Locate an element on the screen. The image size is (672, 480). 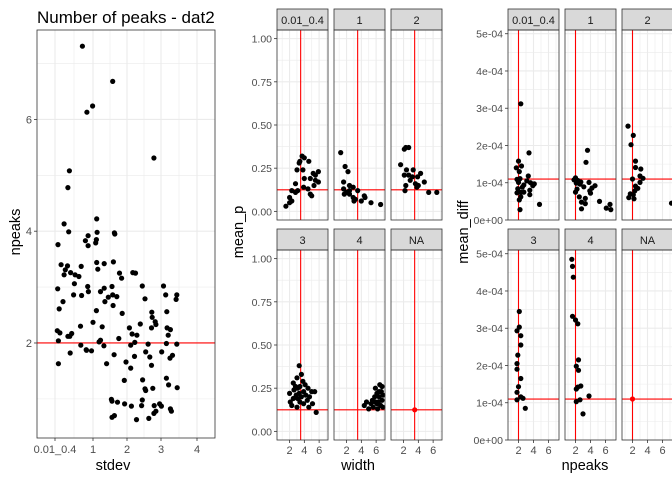
chart2-y-tick-label: 0.00 is located at coordinates (262, 432).